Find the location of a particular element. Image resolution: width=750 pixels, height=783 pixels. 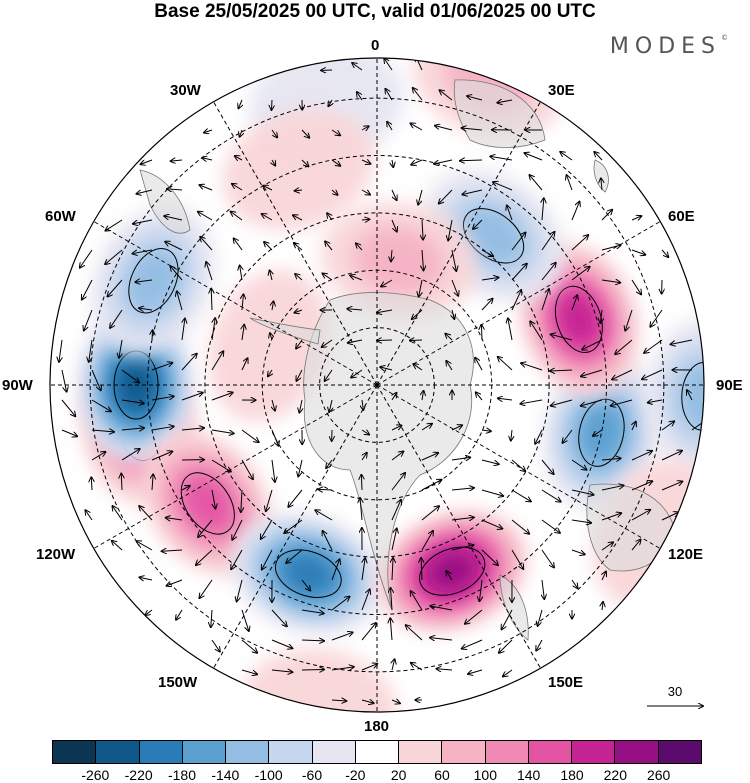

colorbar-tick-label: 100 is located at coordinates (485, 775).